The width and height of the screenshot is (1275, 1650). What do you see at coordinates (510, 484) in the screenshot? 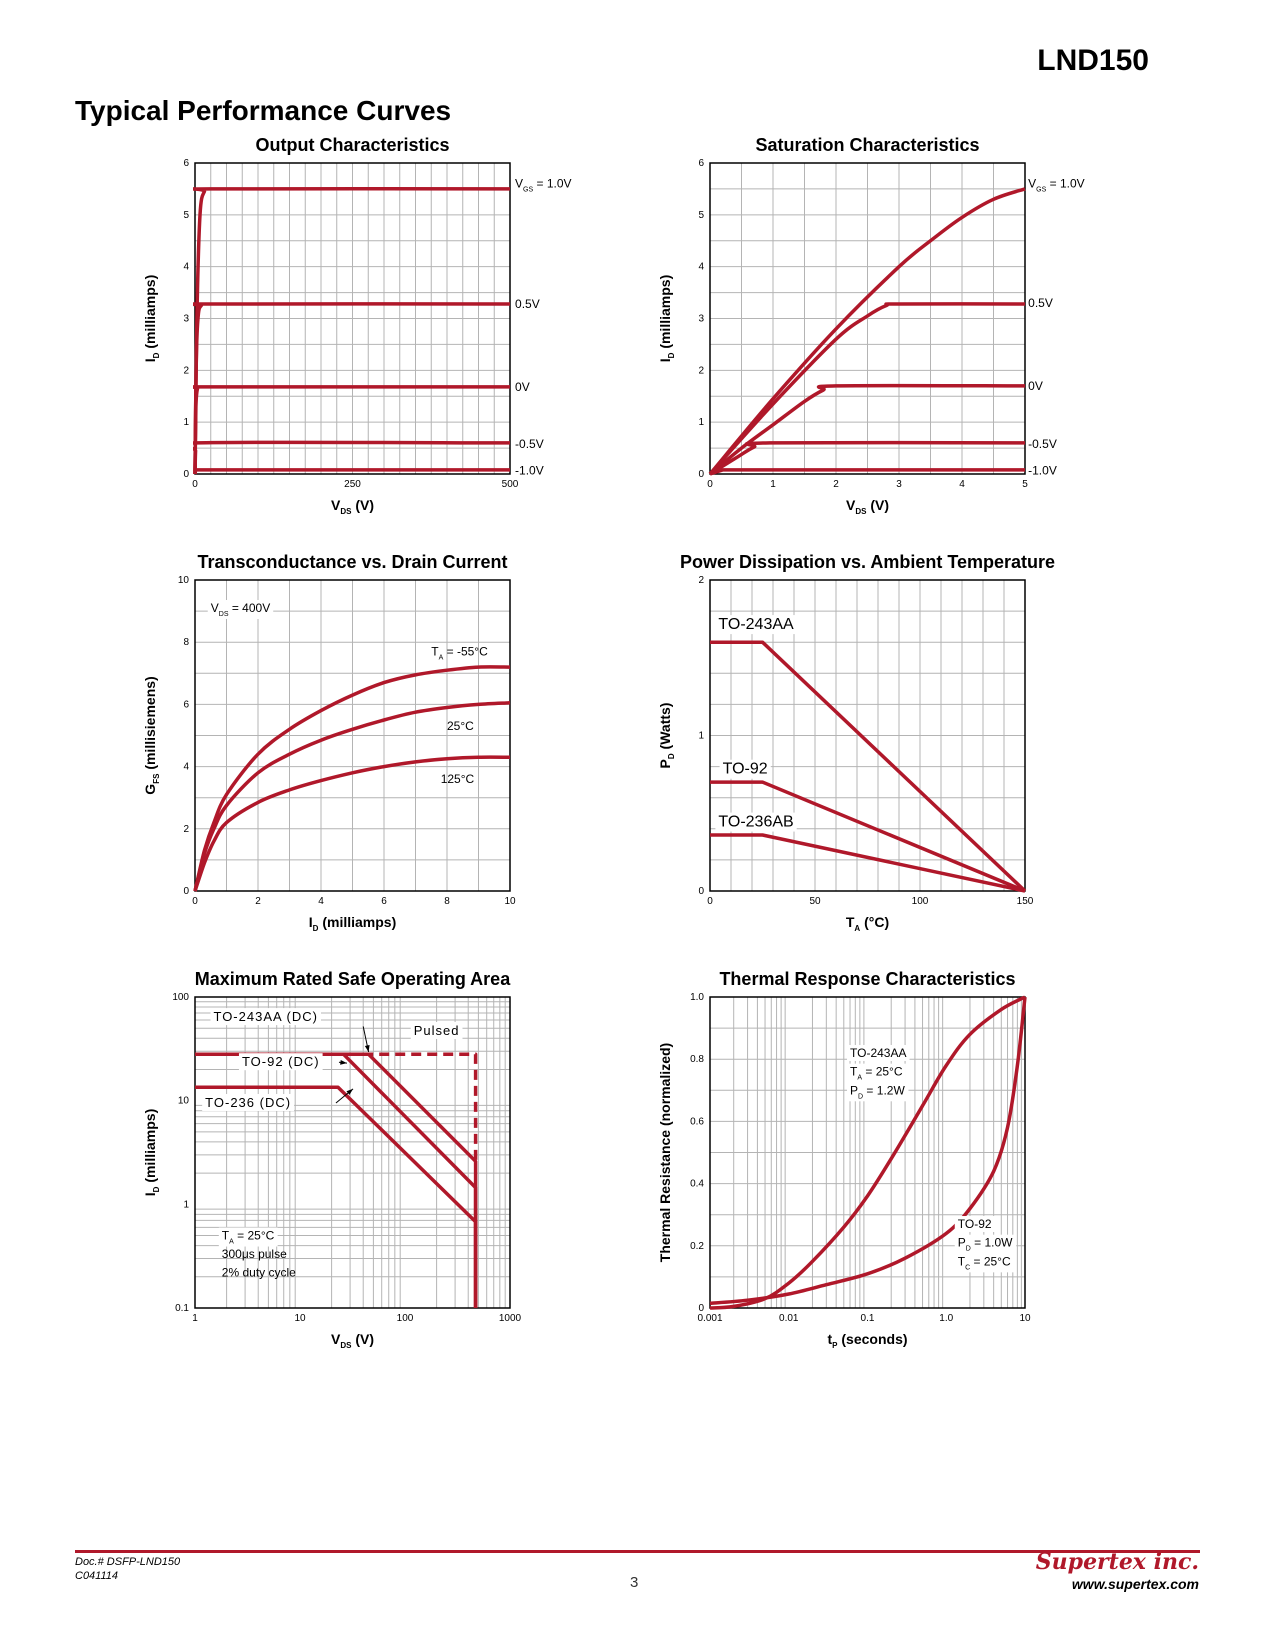
I see `x-tick-label: 500` at bounding box center [510, 484].